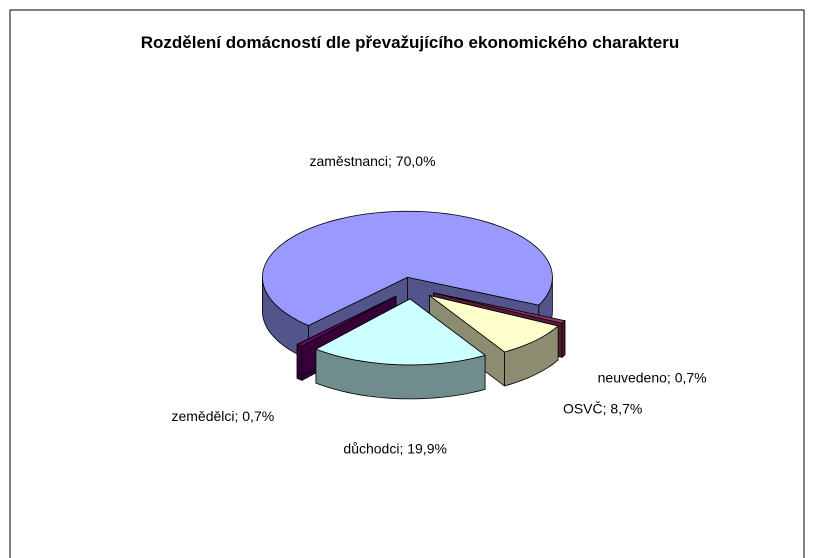 The width and height of the screenshot is (814, 558). What do you see at coordinates (395, 448) in the screenshot?
I see `data-label: důchodci; 19,9%` at bounding box center [395, 448].